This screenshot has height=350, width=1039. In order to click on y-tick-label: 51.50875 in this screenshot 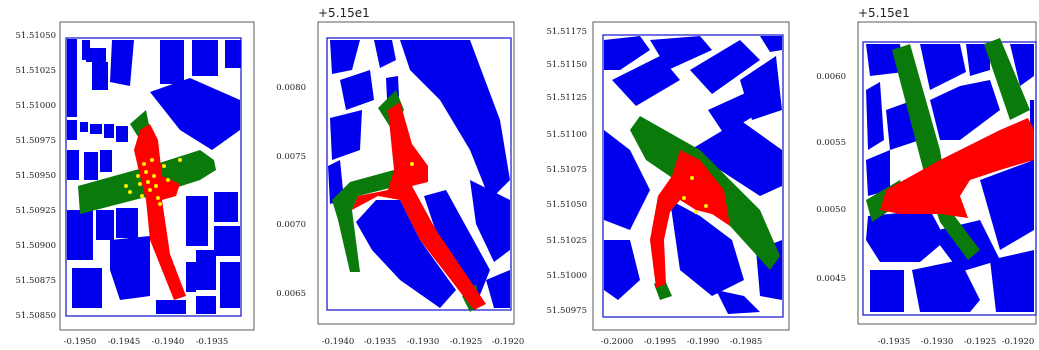, I will do `click(35, 281)`.